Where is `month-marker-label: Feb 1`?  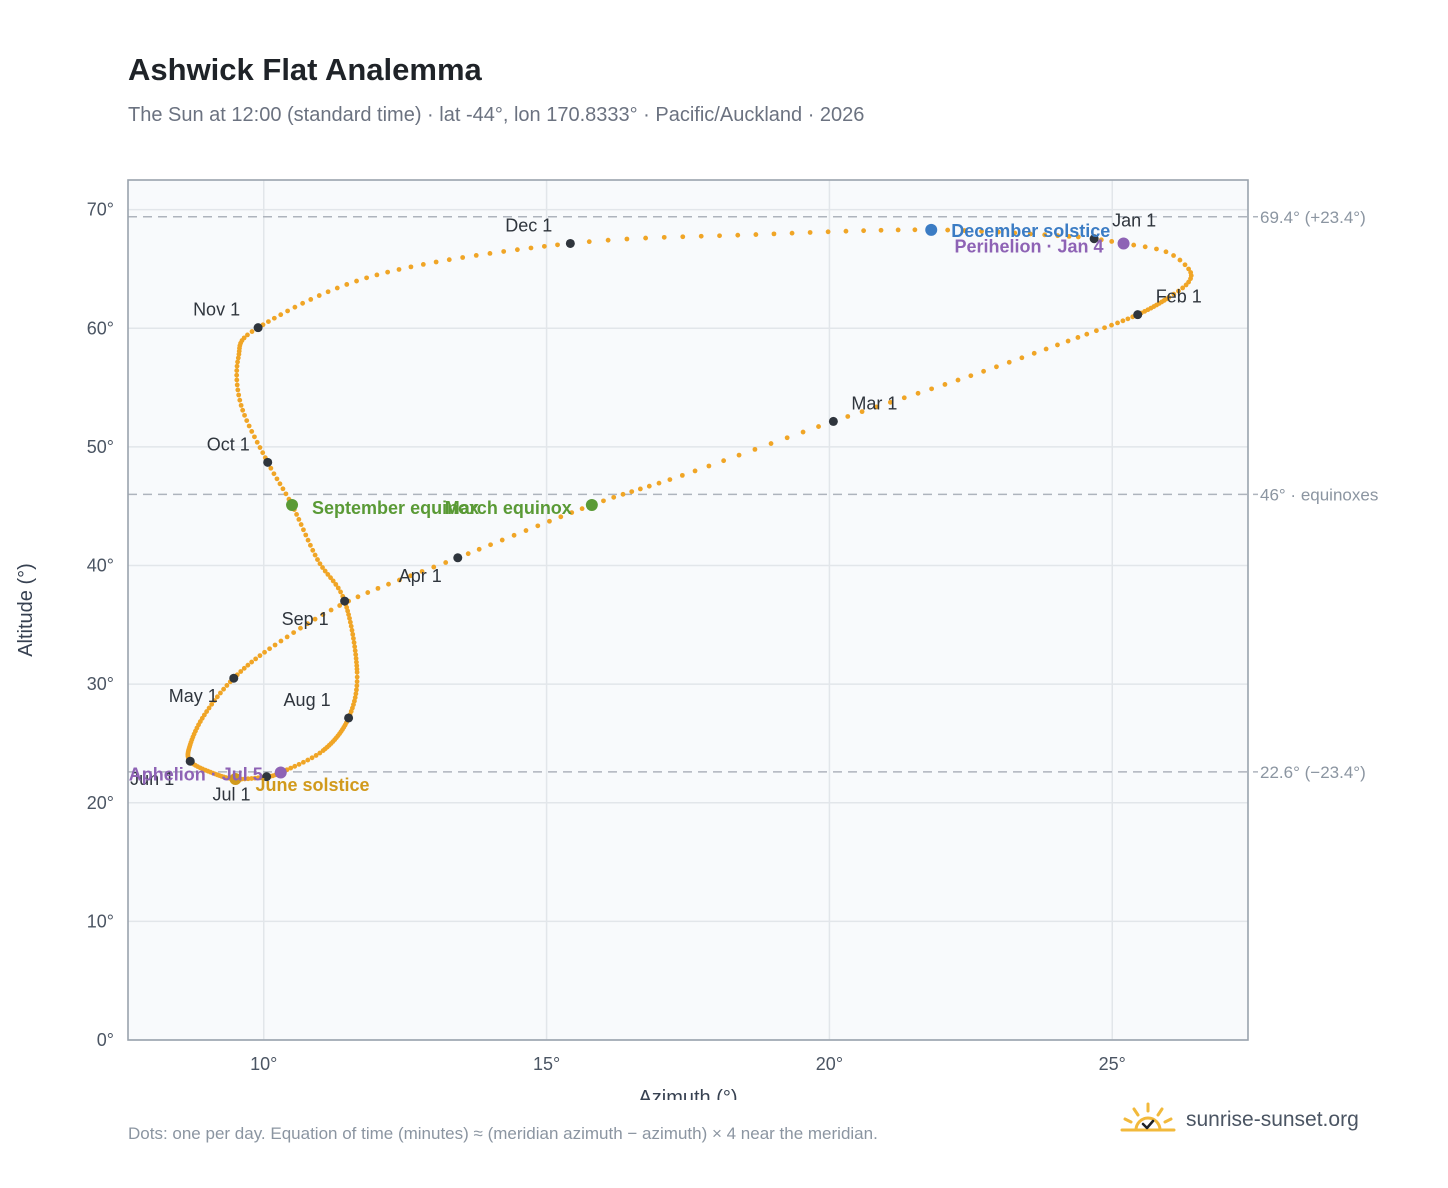 month-marker-label: Feb 1 is located at coordinates (1179, 297).